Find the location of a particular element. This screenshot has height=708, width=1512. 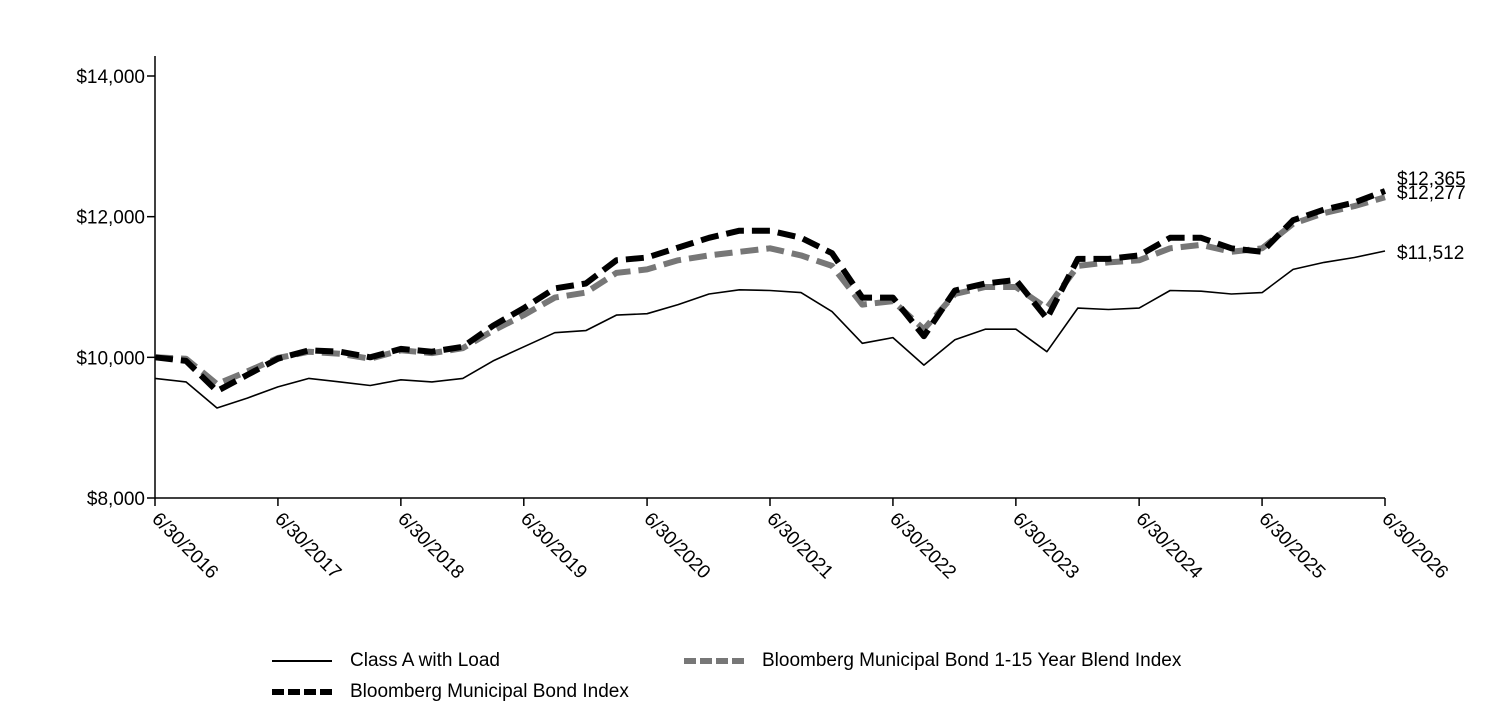

x-tick-label: 6/30/2025 is located at coordinates (1292, 546).